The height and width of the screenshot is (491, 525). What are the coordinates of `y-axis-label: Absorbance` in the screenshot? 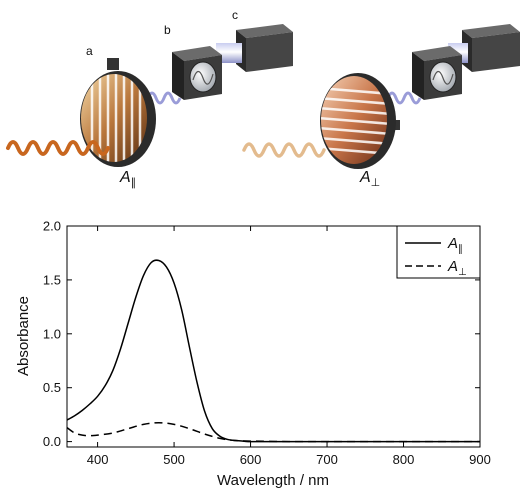 It's located at (23, 336).